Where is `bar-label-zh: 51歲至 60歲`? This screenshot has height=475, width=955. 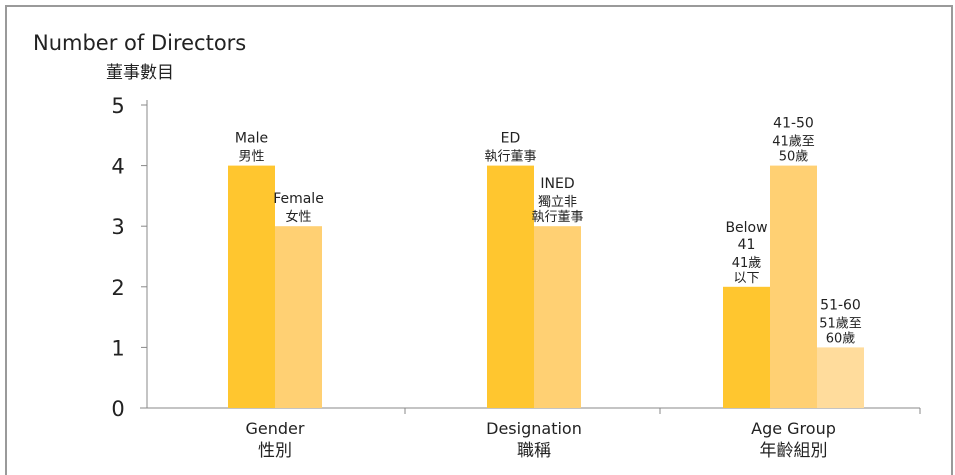 bar-label-zh: 51歲至 60歲 is located at coordinates (840, 331).